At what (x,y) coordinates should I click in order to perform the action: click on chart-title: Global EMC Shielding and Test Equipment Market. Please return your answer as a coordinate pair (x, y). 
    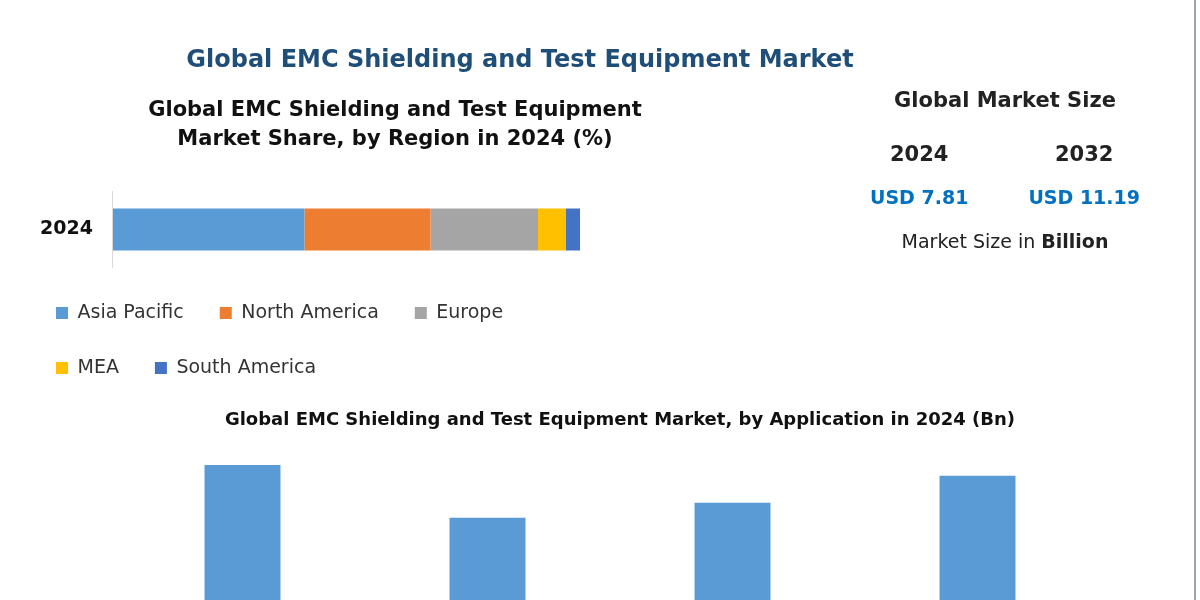
    Looking at the image, I should click on (520, 59).